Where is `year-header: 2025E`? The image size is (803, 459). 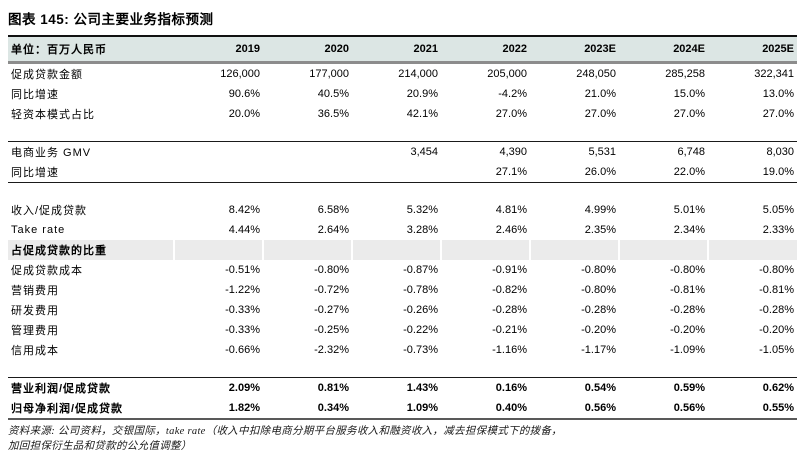
year-header: 2025E is located at coordinates (752, 50).